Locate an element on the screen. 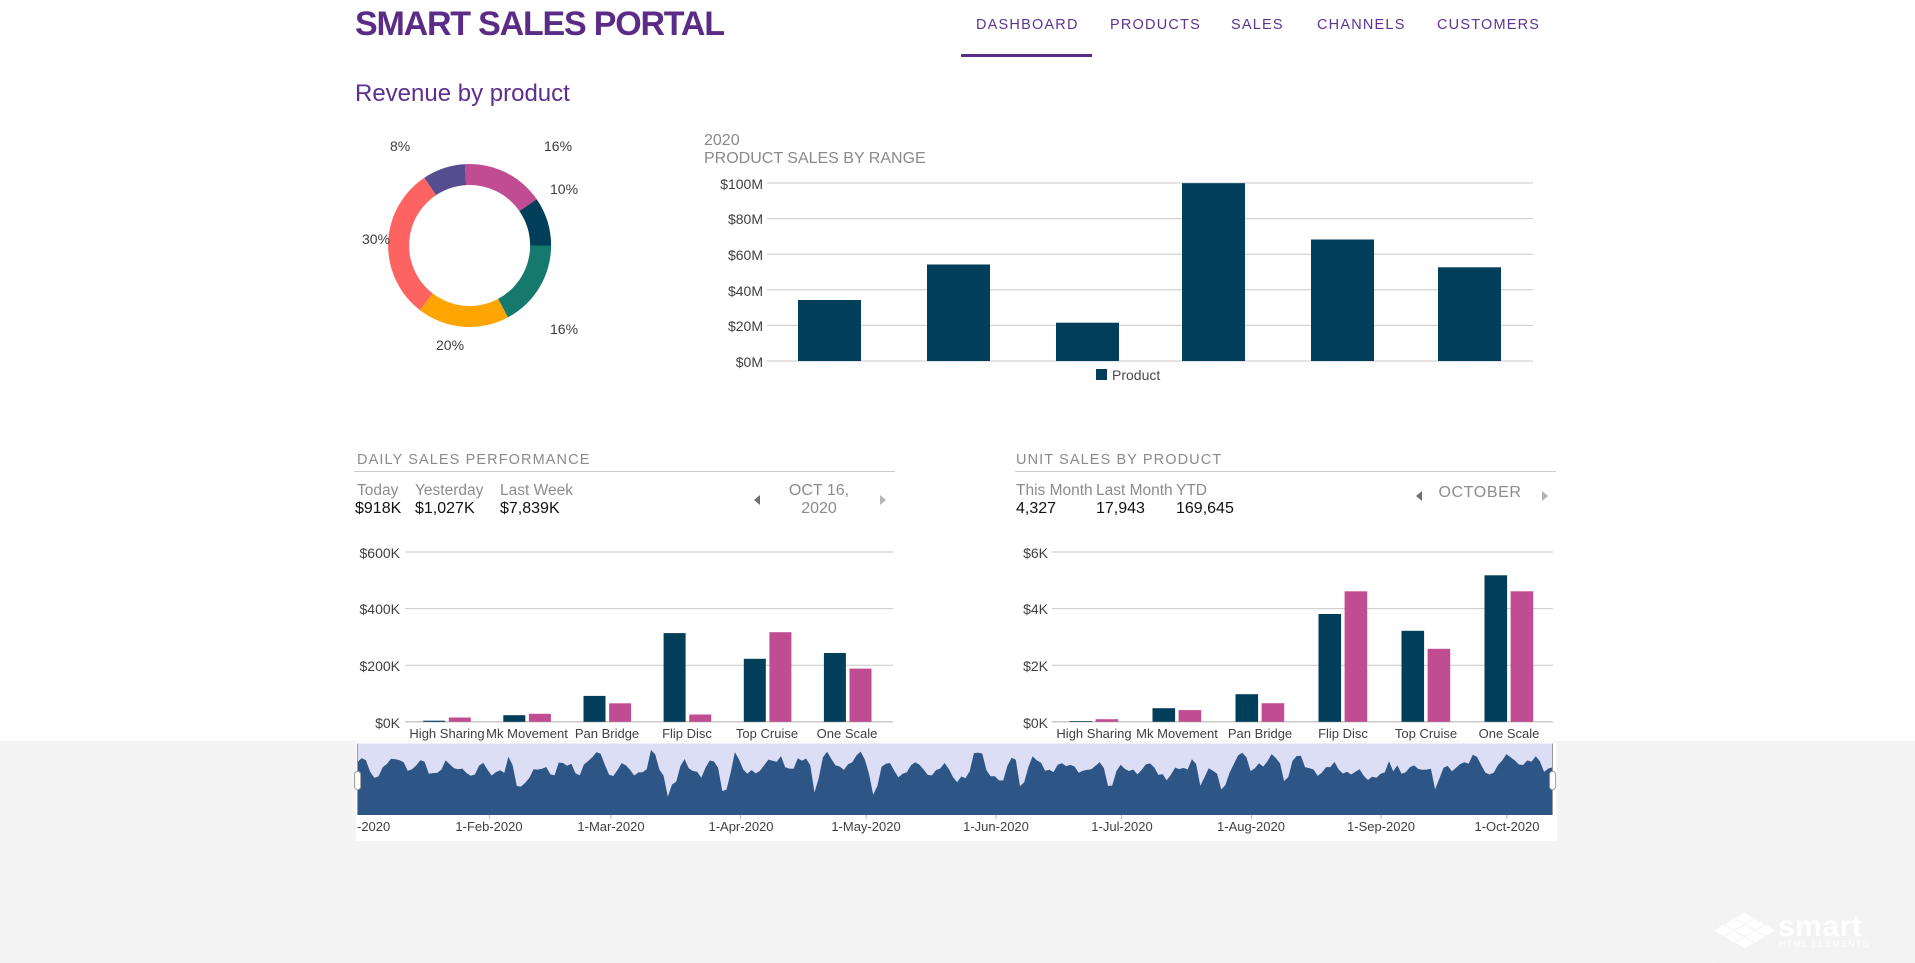  svg-text: smart is located at coordinates (1820, 926).